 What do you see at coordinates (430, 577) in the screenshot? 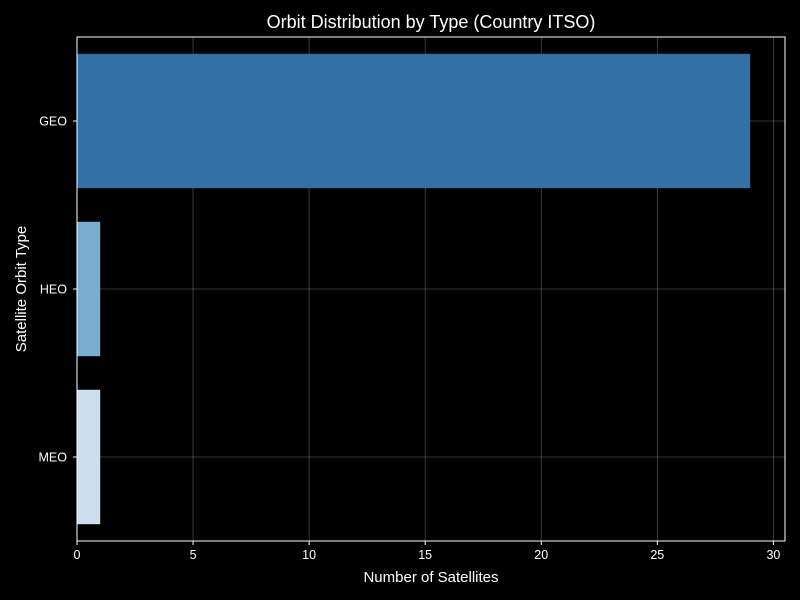
I see `x-axis-label: Number of Satellites` at bounding box center [430, 577].